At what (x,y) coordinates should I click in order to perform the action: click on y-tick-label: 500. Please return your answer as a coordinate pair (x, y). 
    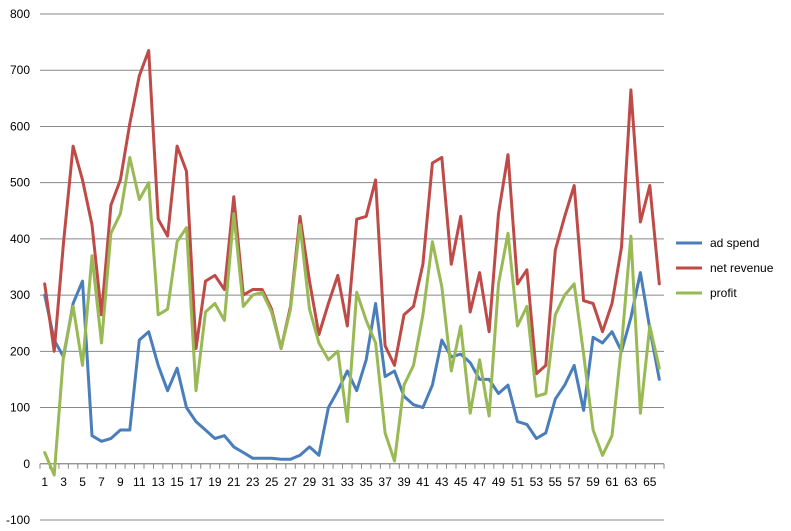
    Looking at the image, I should click on (20, 183).